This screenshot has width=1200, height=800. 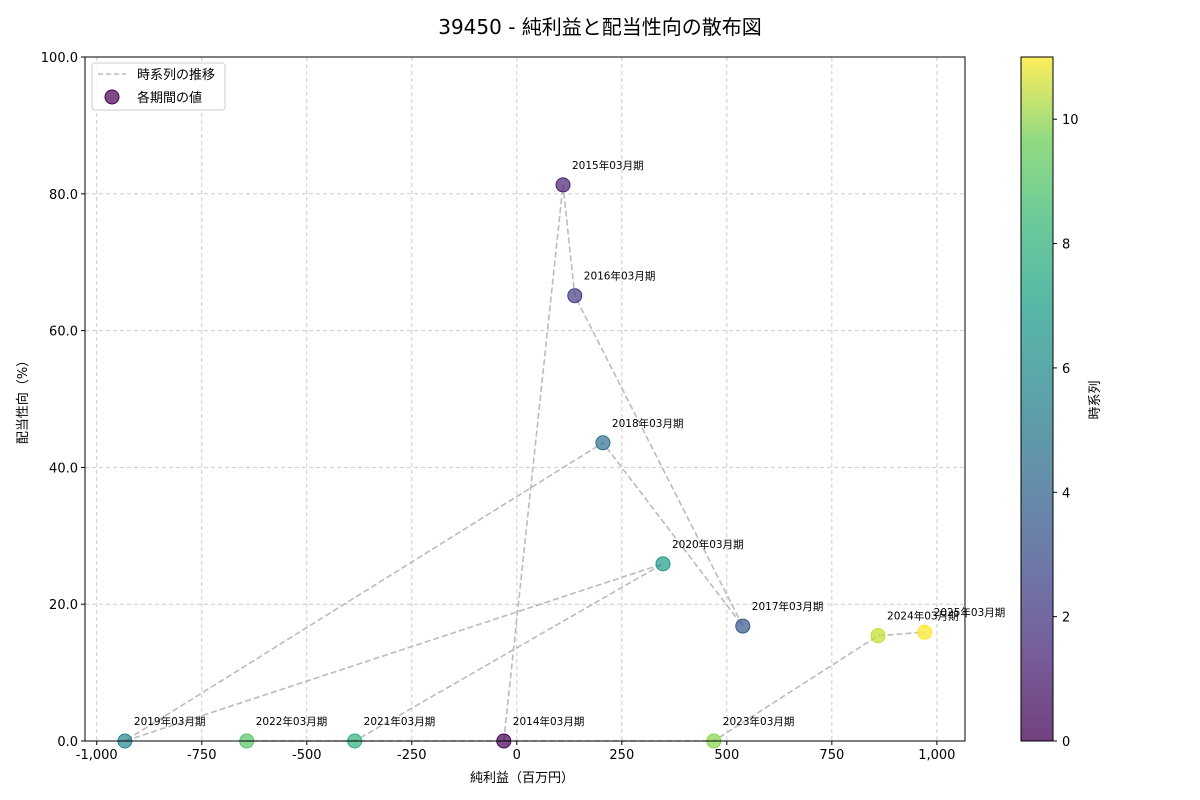 What do you see at coordinates (788, 606) in the screenshot?
I see `point-label: 2017年03月期` at bounding box center [788, 606].